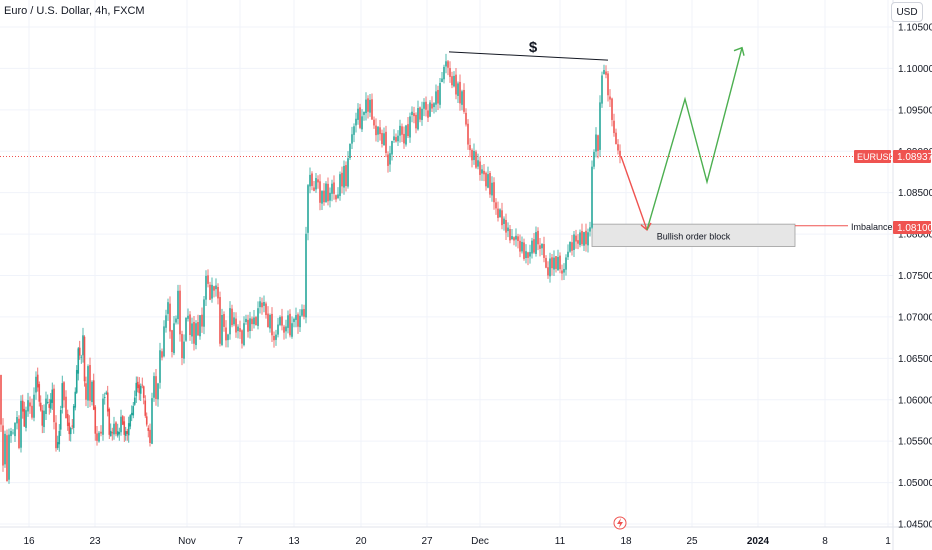 This screenshot has height=550, width=932. Describe the element at coordinates (457, 541) in the screenshot. I see `time-axis: 16 23 Nov 7 13 20 27 Dec 11 18 25 2024 8 1` at that location.